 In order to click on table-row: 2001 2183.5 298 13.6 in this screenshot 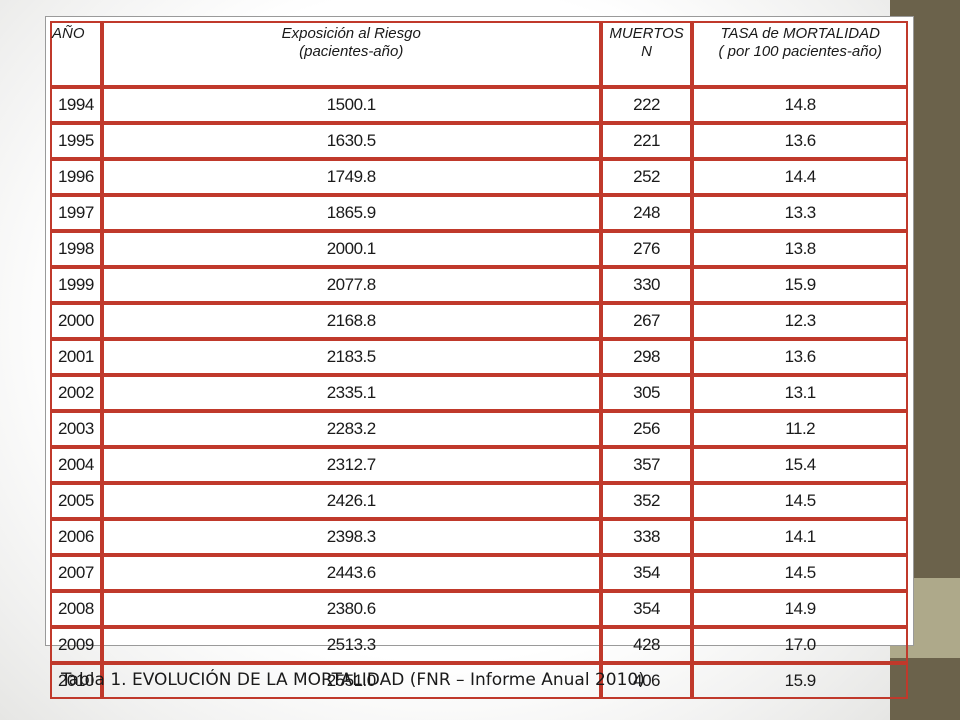, I will do `click(479, 357)`.